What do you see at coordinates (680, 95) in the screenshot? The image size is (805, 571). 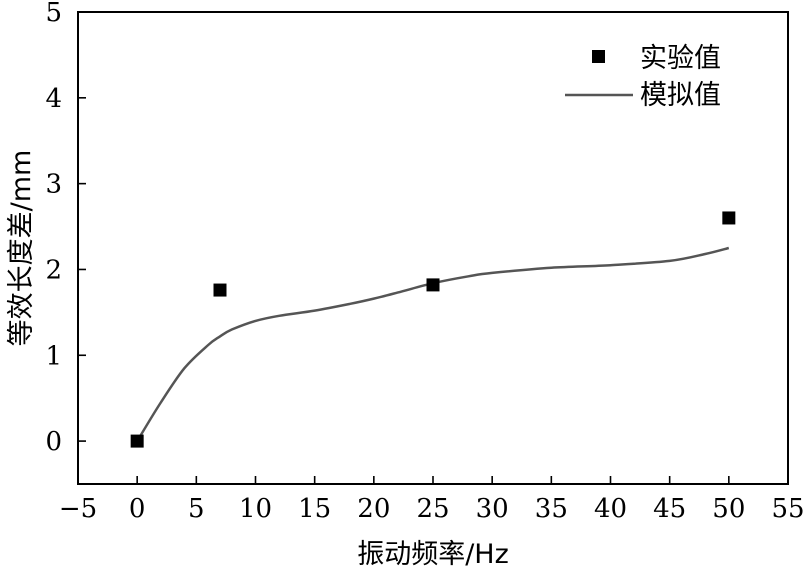 I see `legend-label-simulated: 模拟值` at bounding box center [680, 95].